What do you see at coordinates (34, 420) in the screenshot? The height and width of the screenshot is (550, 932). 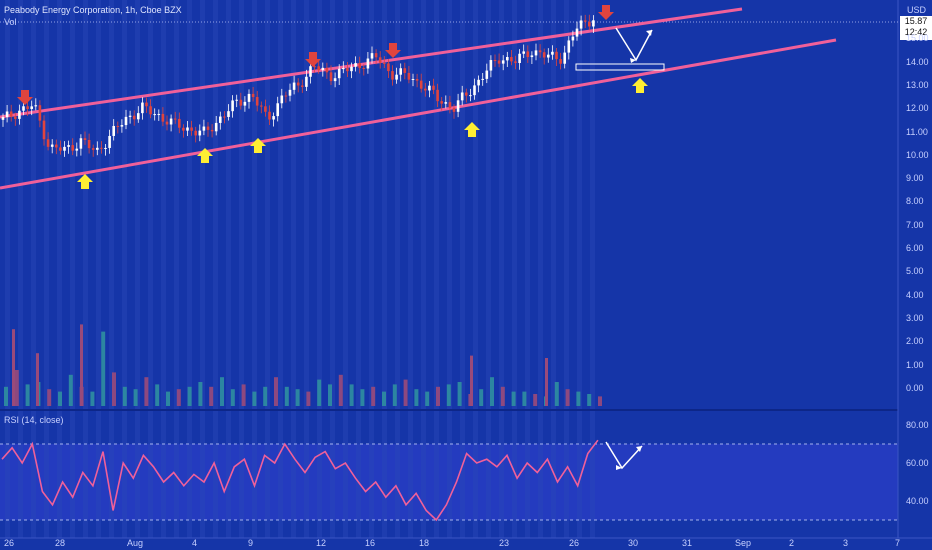 I see `rsi-title: RSI (14, close)` at bounding box center [34, 420].